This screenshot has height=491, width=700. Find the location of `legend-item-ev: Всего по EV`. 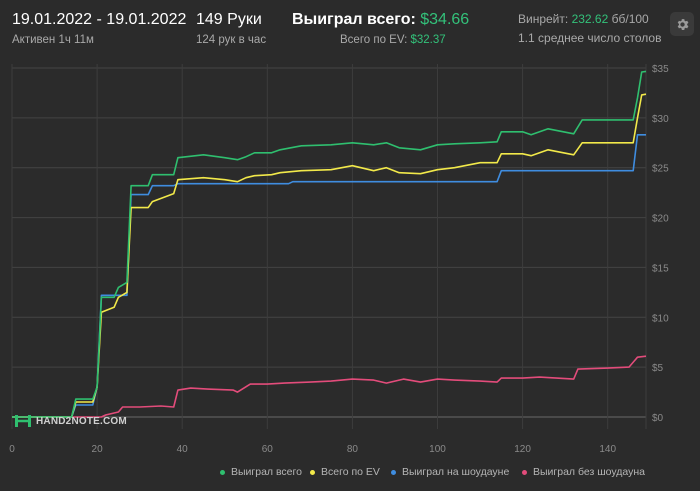

legend-item-ev: Всего по EV is located at coordinates (345, 472).